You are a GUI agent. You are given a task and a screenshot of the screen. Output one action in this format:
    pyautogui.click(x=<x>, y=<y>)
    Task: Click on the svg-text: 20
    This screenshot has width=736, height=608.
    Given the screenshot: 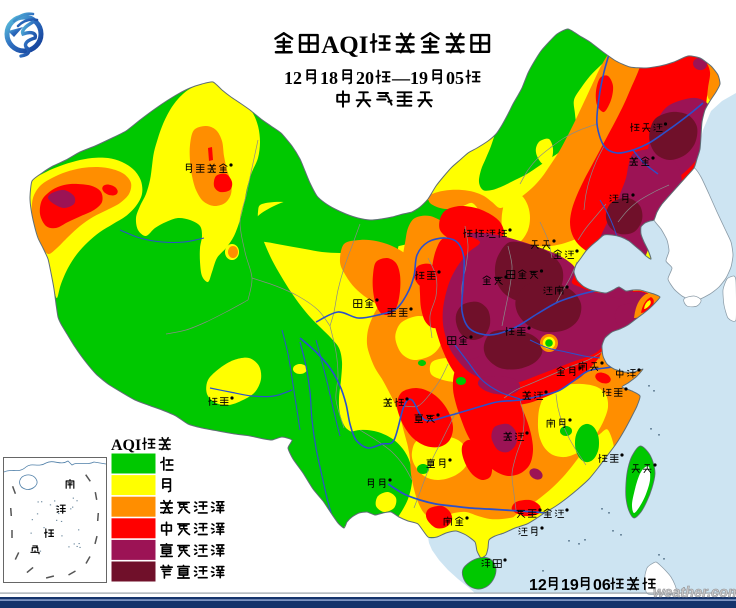 What is the action you would take?
    pyautogui.click(x=365, y=78)
    